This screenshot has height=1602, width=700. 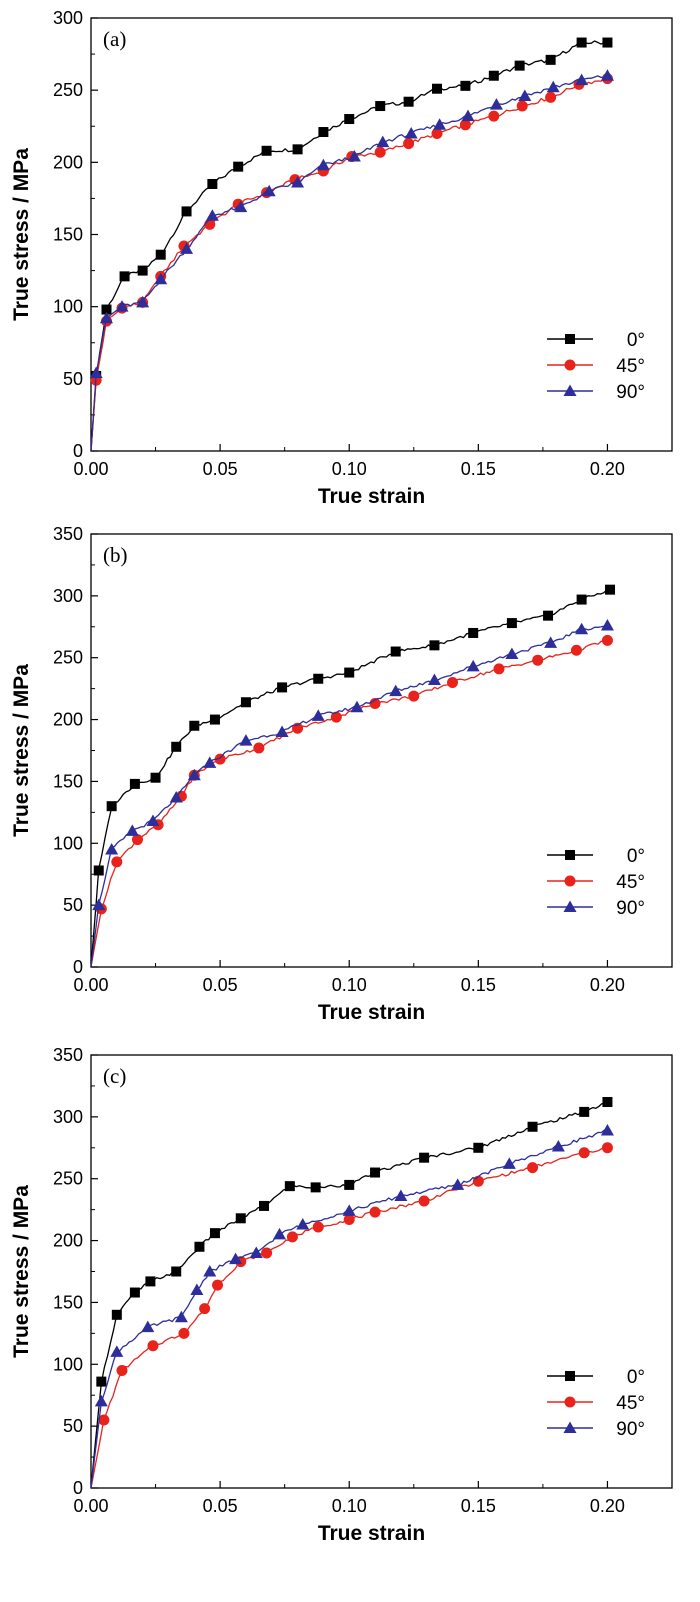 What do you see at coordinates (68, 534) in the screenshot?
I see `y-tick-label: 350` at bounding box center [68, 534].